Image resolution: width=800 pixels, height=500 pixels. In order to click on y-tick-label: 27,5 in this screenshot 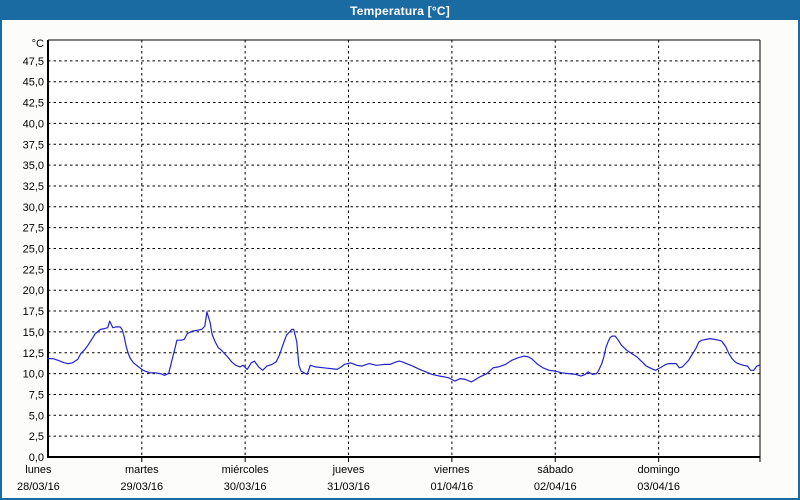, I will do `click(33, 229)`.